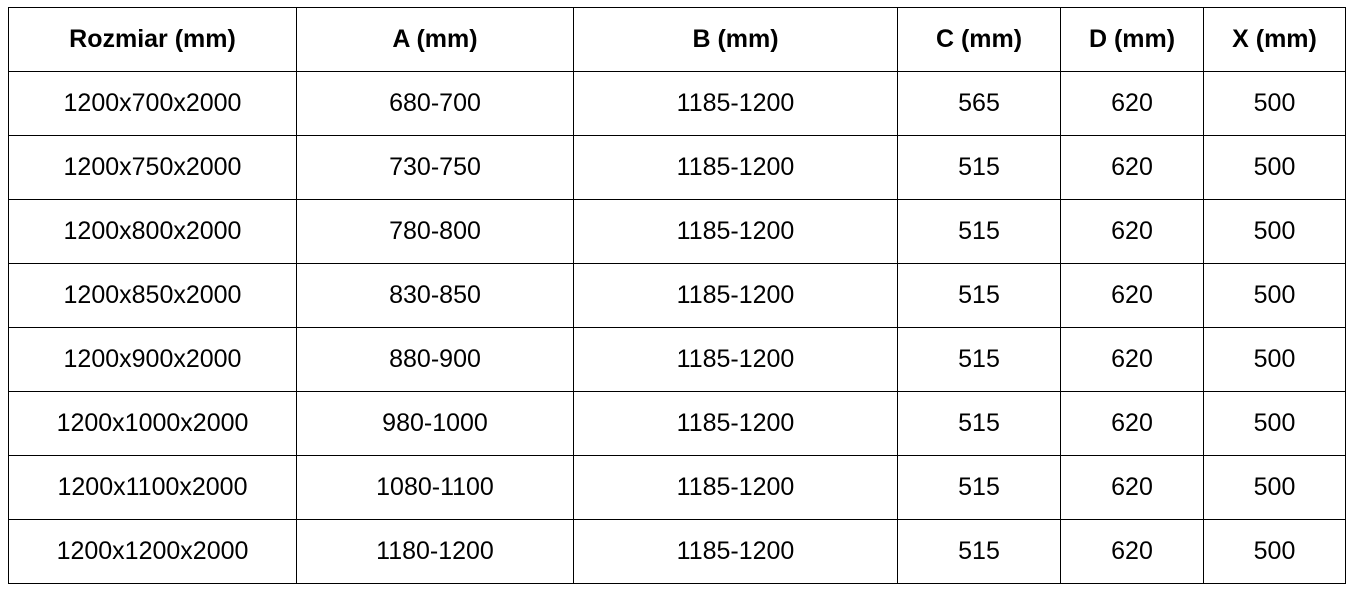 Image resolution: width=1355 pixels, height=591 pixels. Describe the element at coordinates (435, 103) in the screenshot. I see `table-cell: 680-700` at that location.